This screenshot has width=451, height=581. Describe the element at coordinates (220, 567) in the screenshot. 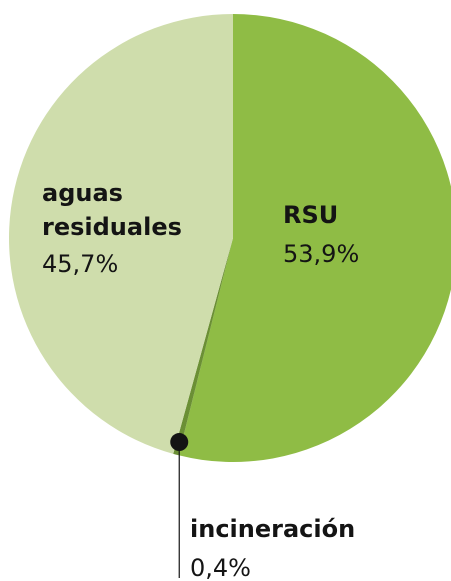

I see `slice-value: 0,4%` at that location.